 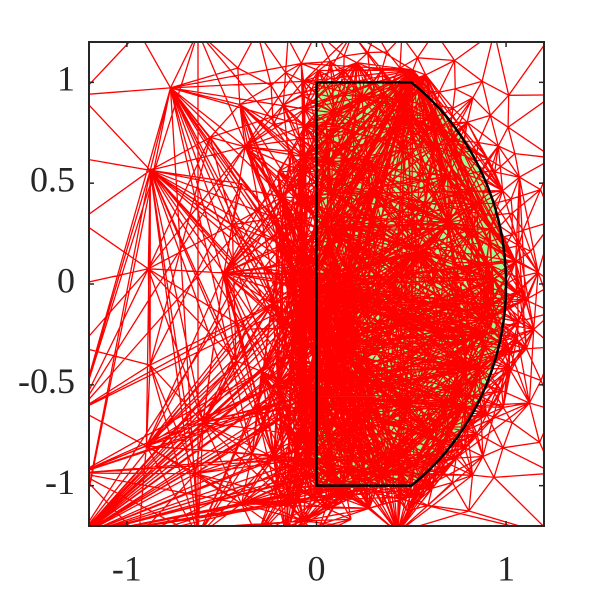 What do you see at coordinates (66, 280) in the screenshot?
I see `y-tick-label: 0` at bounding box center [66, 280].